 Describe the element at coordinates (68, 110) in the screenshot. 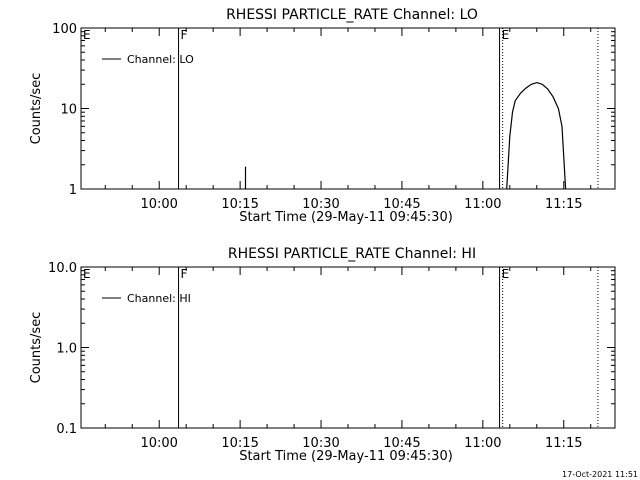

I see `y-tick-label: 10` at that location.